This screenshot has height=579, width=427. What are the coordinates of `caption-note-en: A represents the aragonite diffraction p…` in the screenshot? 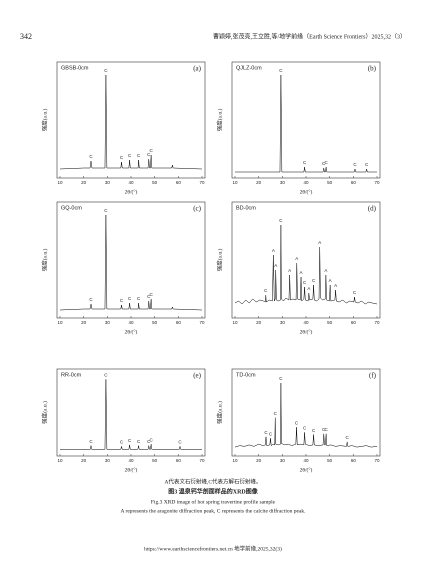 It's located at (213, 510).